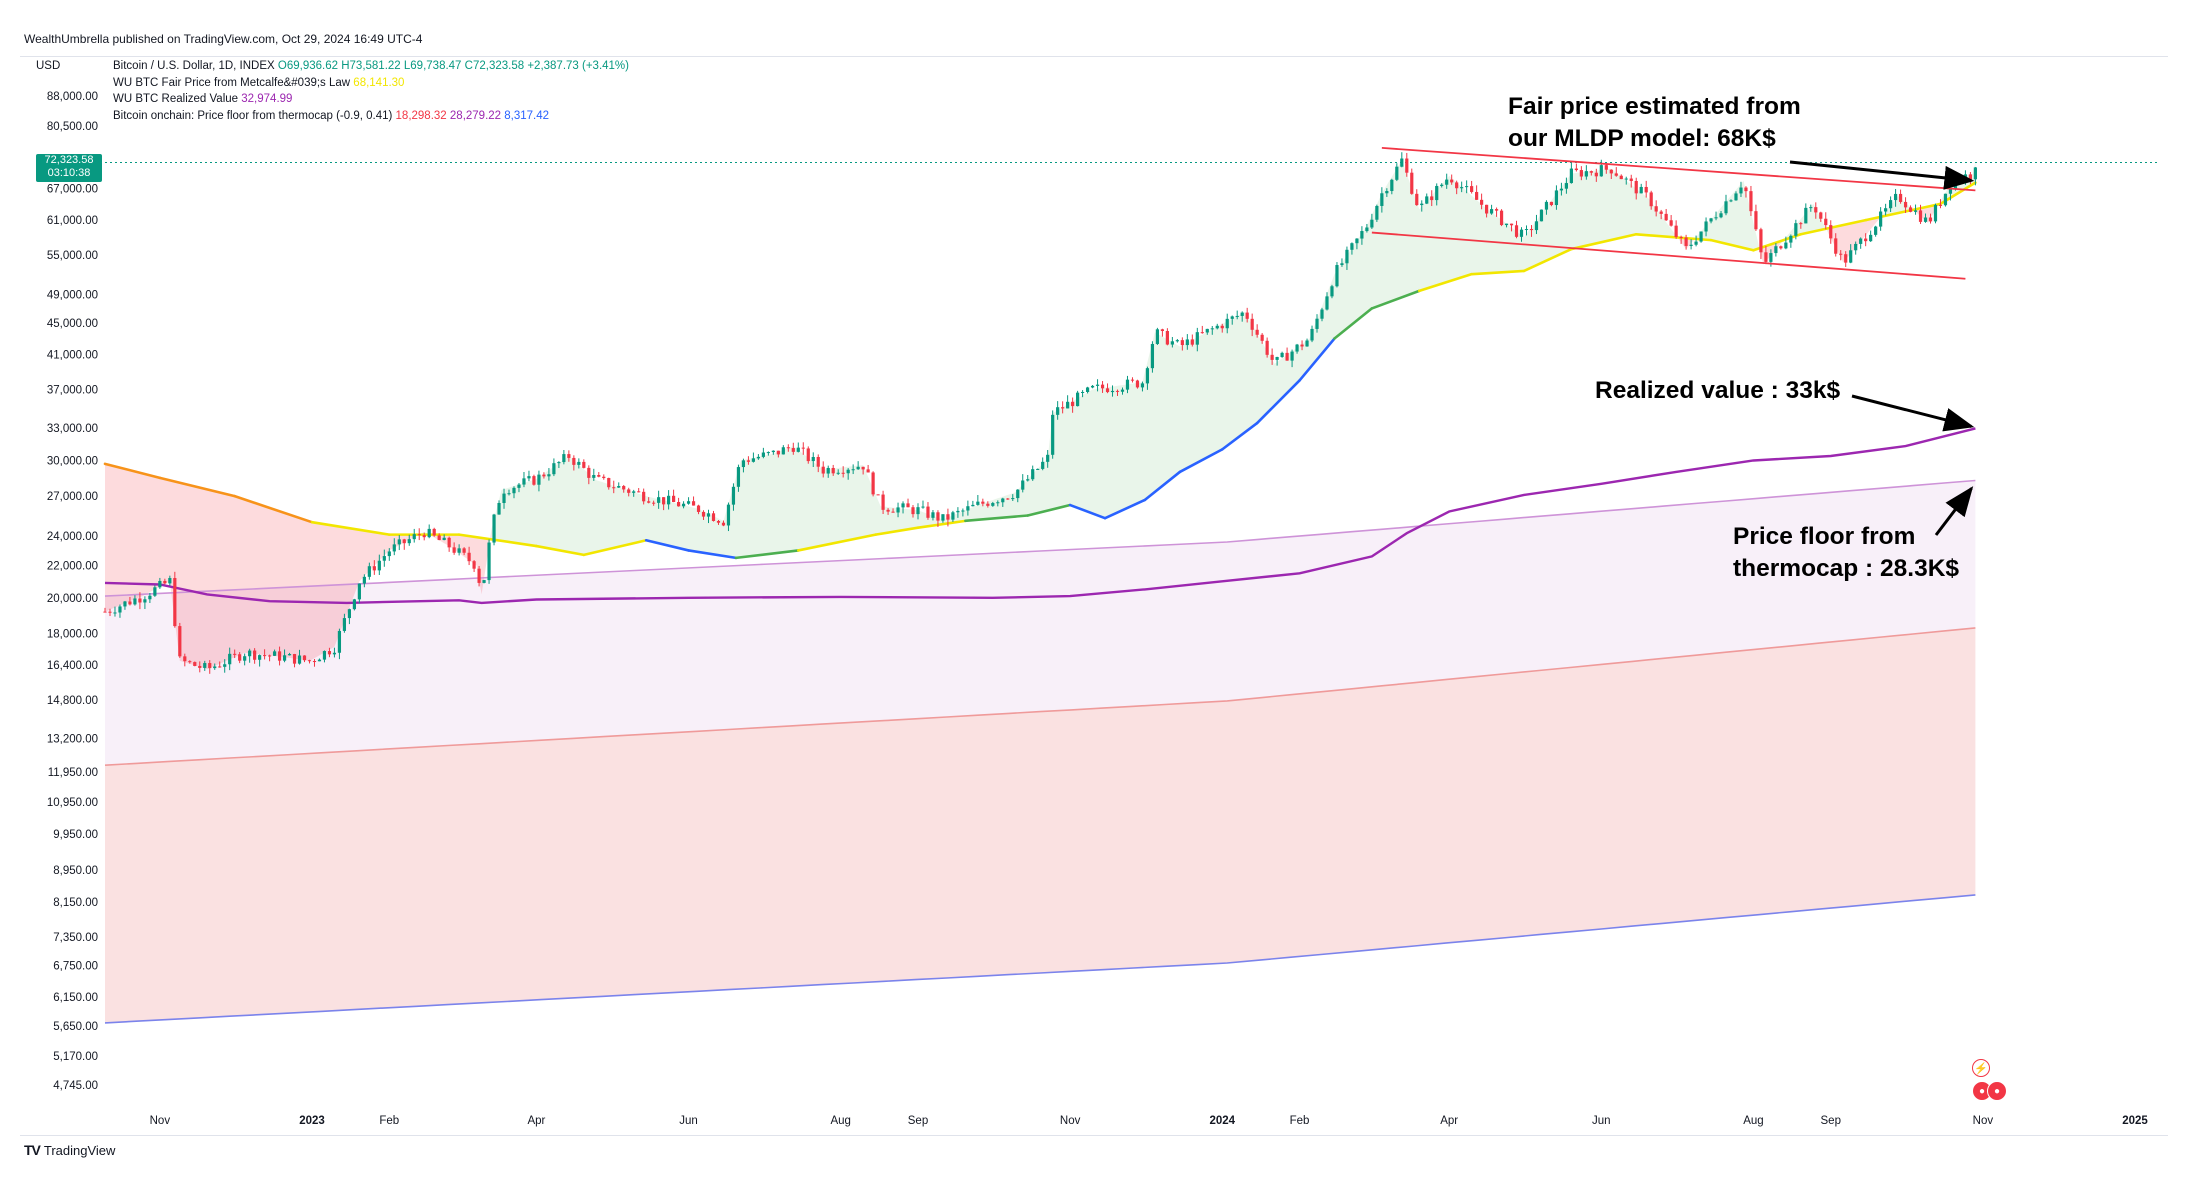  Describe the element at coordinates (1882, 175) in the screenshot. I see `fair-price-arrow` at that location.